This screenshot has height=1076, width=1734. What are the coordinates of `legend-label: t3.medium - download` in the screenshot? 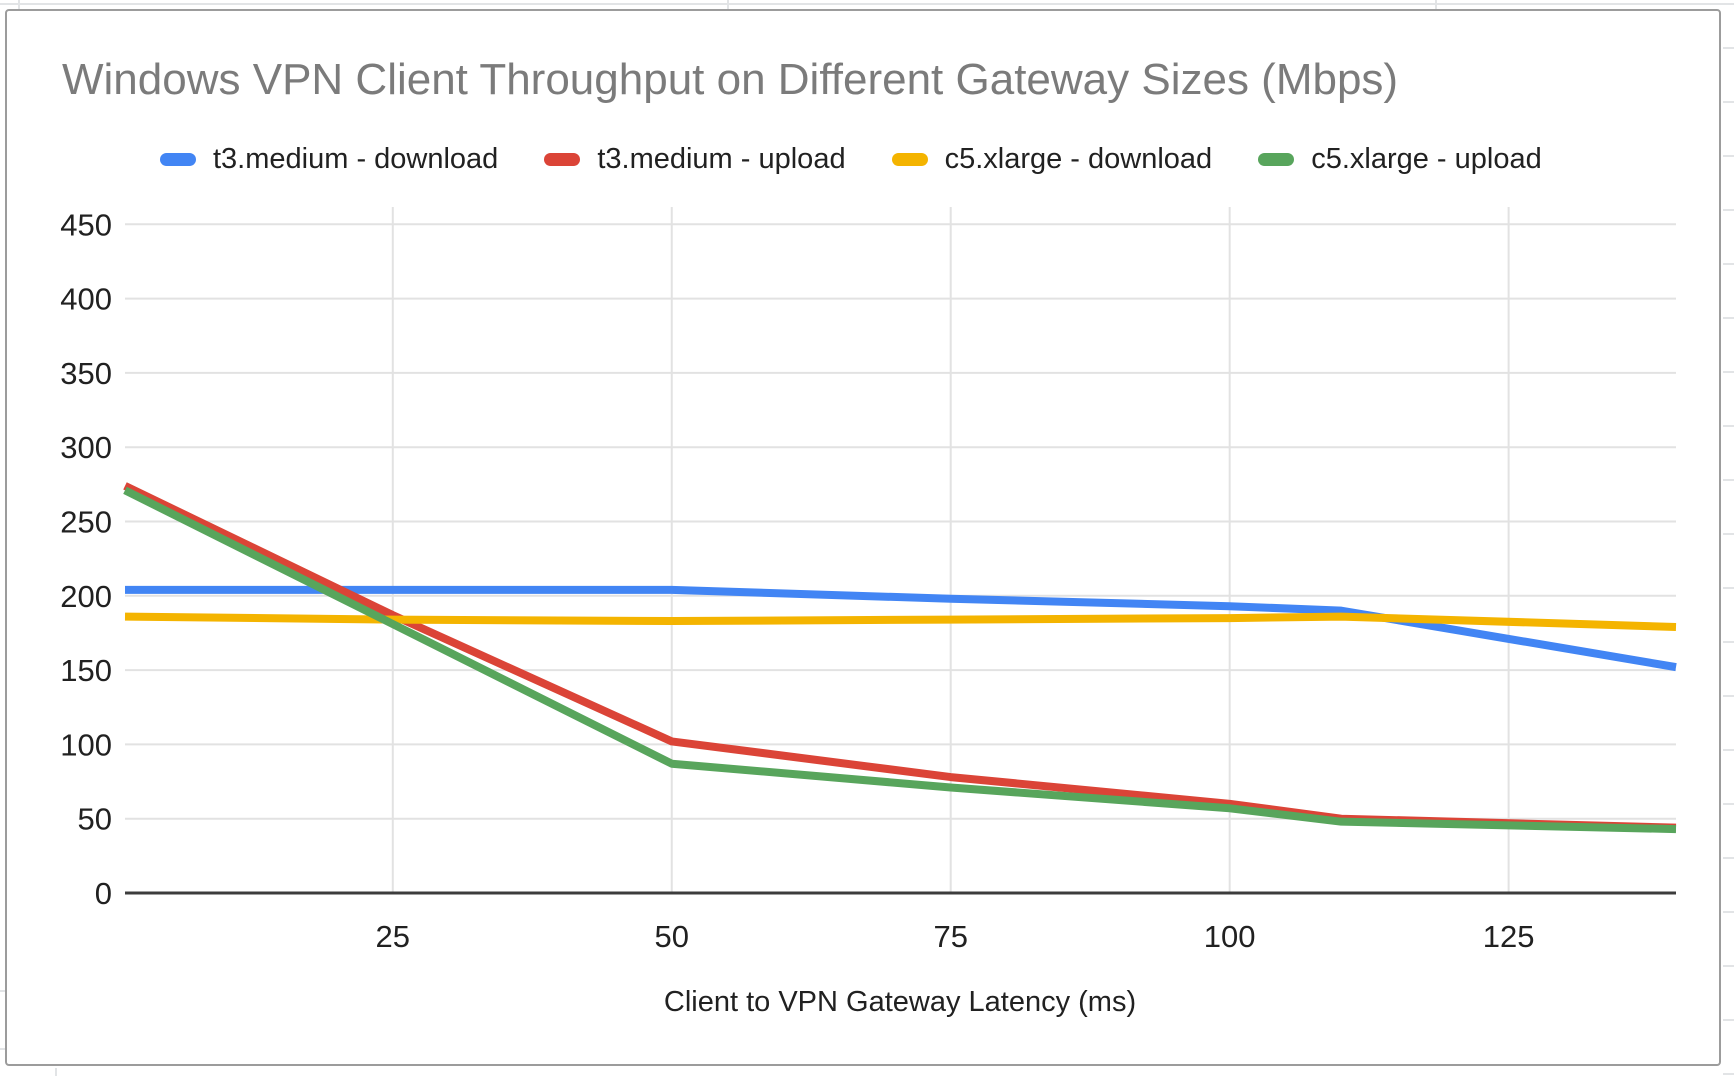 It's located at (356, 158).